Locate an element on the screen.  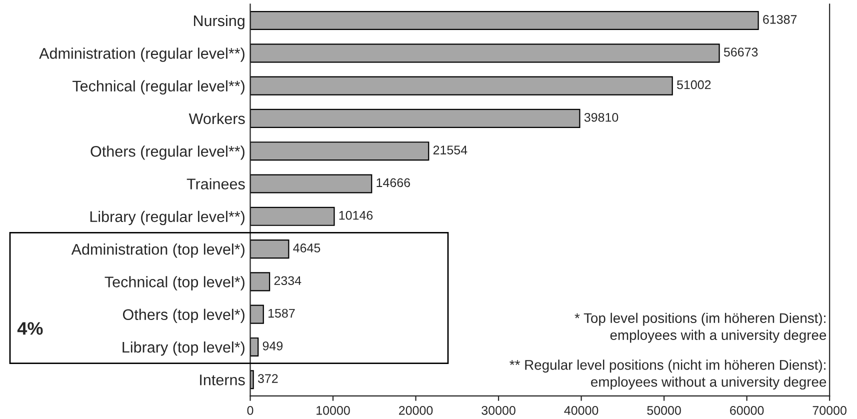
y-tick-label: Nursing is located at coordinates (219, 22).